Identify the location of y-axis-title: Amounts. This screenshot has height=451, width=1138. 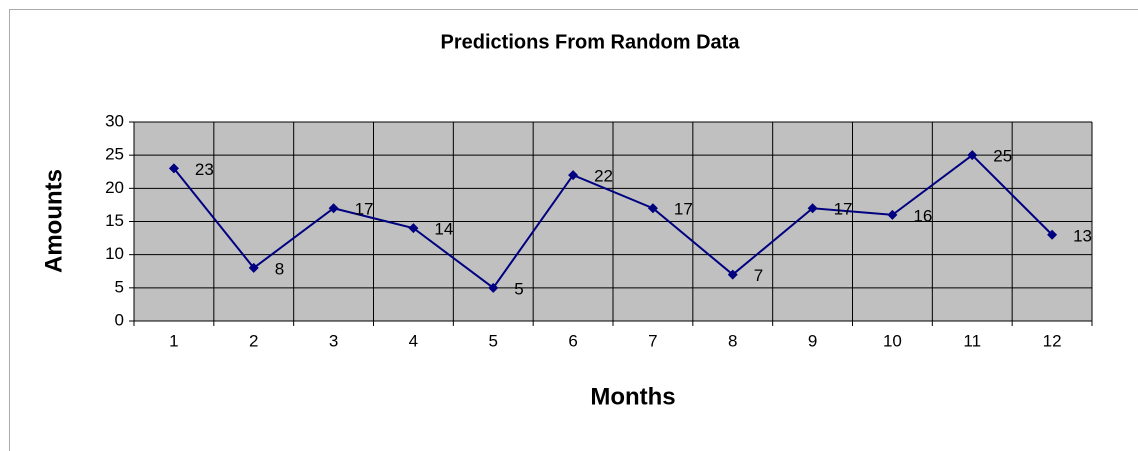
(53, 221).